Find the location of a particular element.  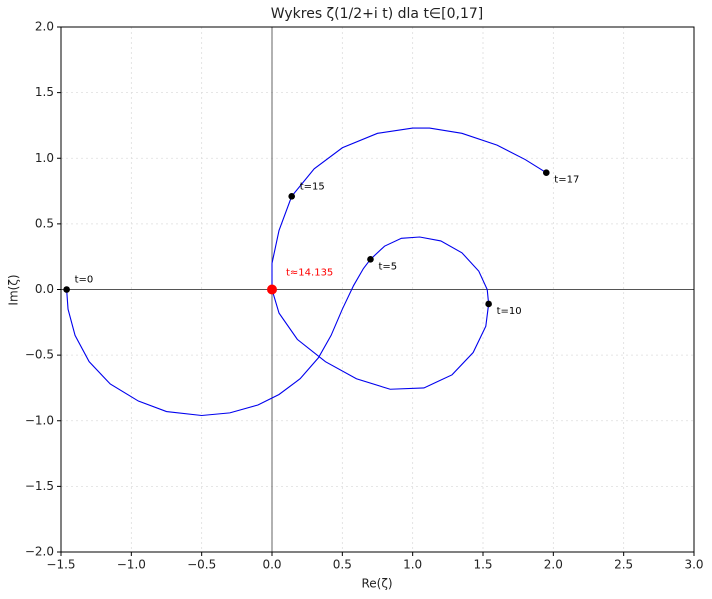

x-tick-label: −1.0 is located at coordinates (131, 565).